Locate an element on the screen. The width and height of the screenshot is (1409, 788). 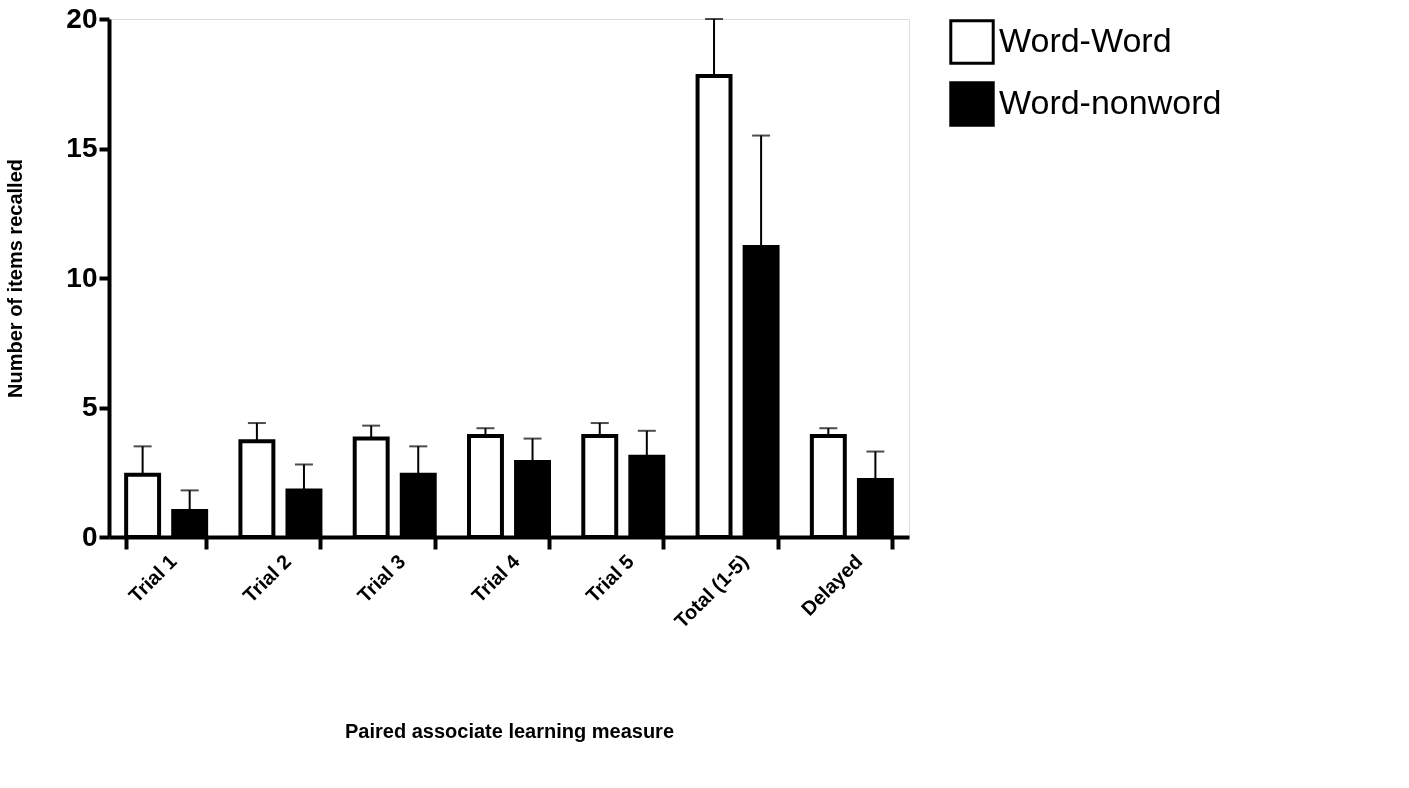
y-axis-title: Number of items recalled is located at coordinates (15, 278).